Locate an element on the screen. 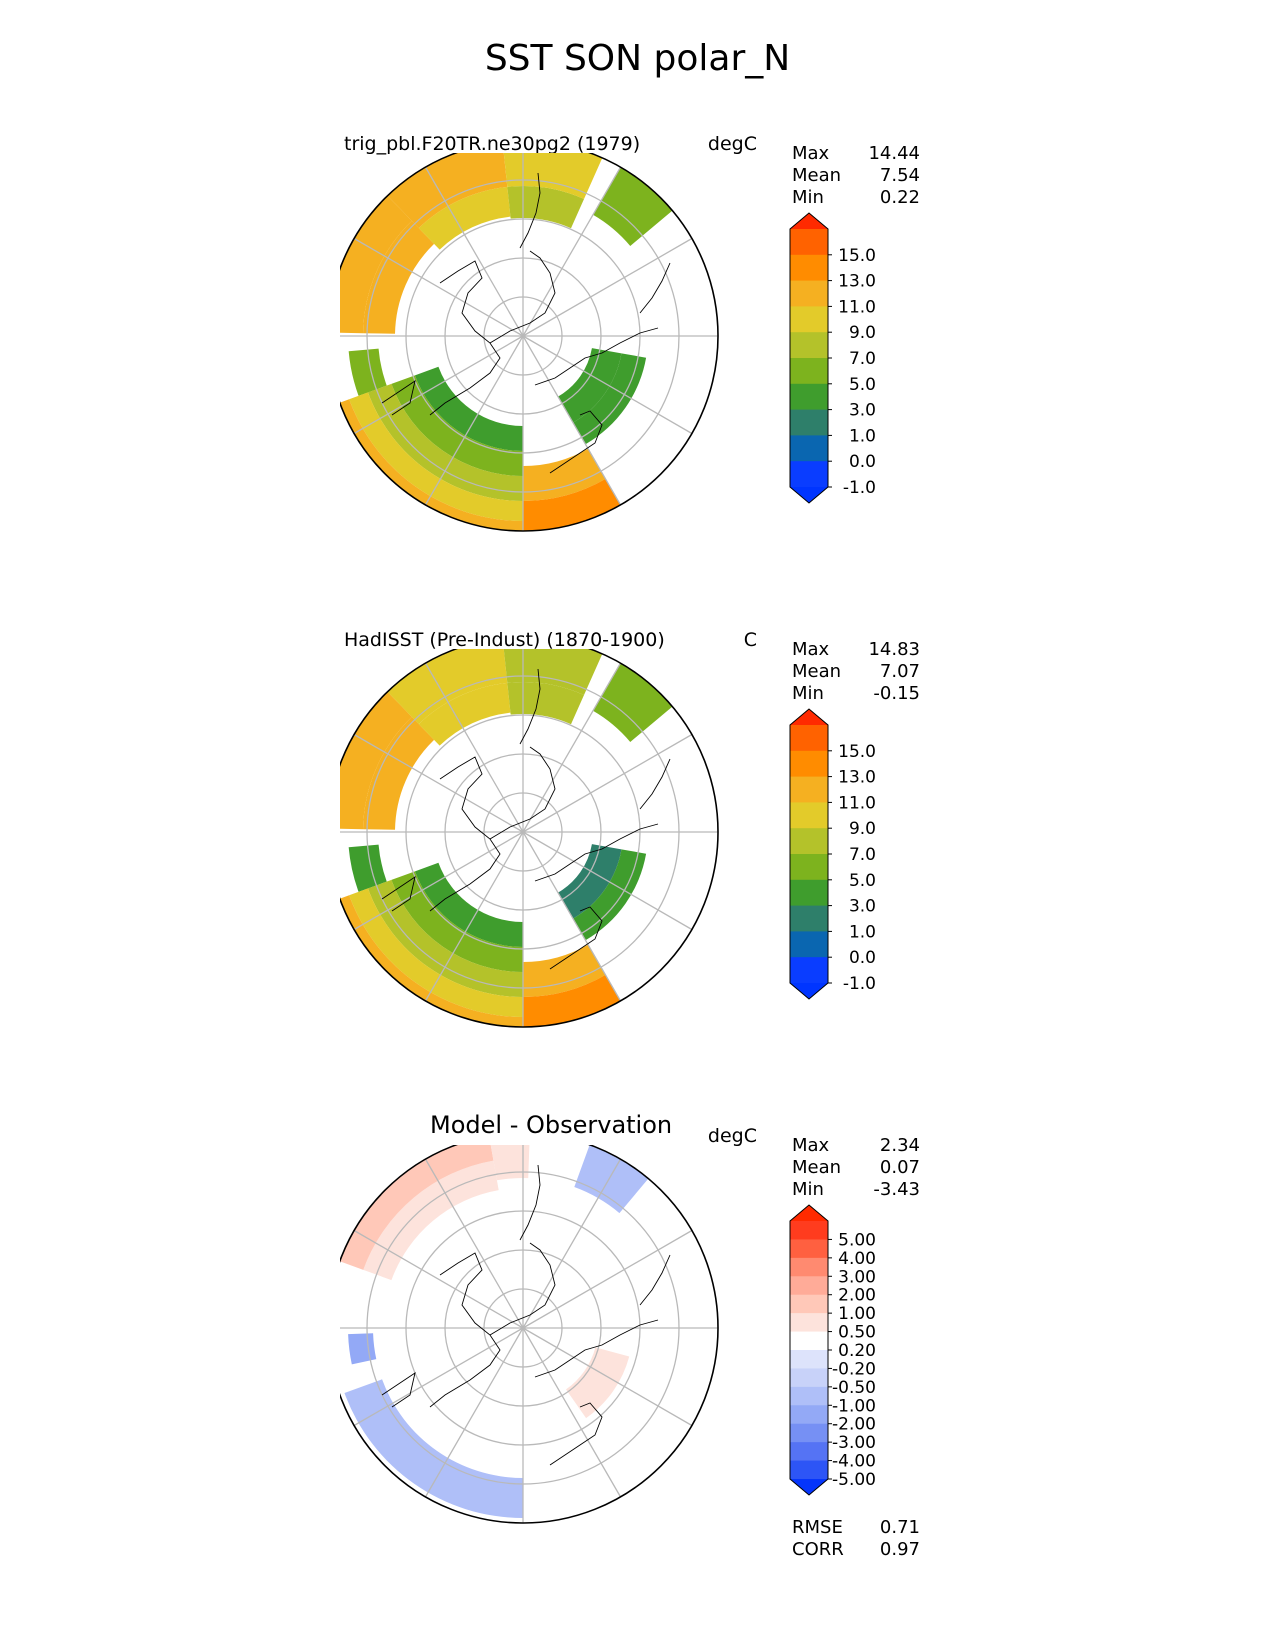 Image resolution: width=1275 pixels, height=1650 pixels. colorbar-tick-label: 3.0 is located at coordinates (862, 411).